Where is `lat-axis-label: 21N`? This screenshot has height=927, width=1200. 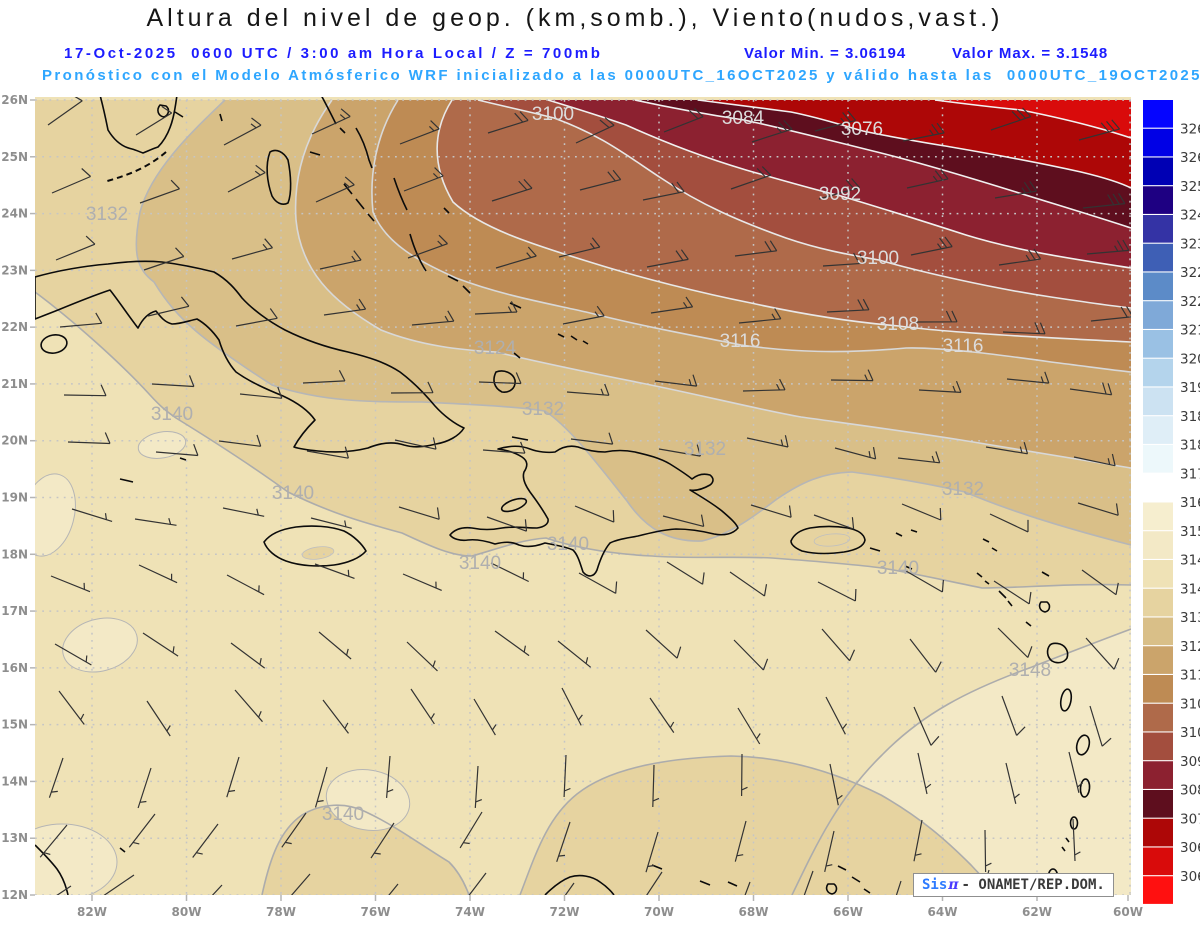
lat-axis-label: 21N is located at coordinates (14, 384).